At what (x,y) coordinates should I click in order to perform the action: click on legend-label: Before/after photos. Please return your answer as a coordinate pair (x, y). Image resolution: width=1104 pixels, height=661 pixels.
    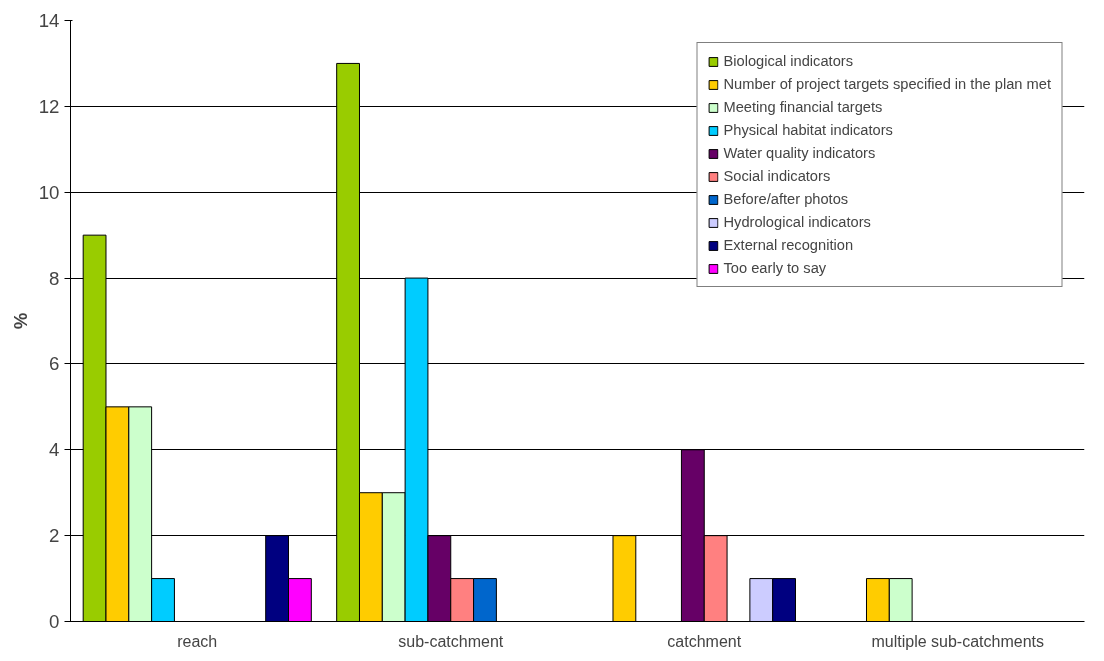
    Looking at the image, I should click on (786, 199).